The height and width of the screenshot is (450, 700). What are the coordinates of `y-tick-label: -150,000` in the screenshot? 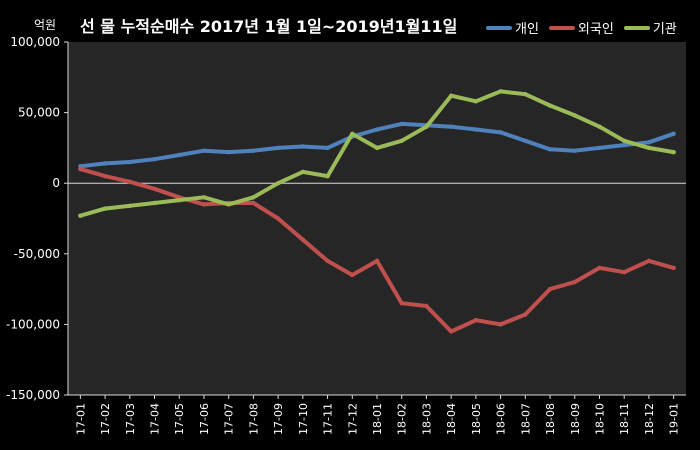 It's located at (33, 395).